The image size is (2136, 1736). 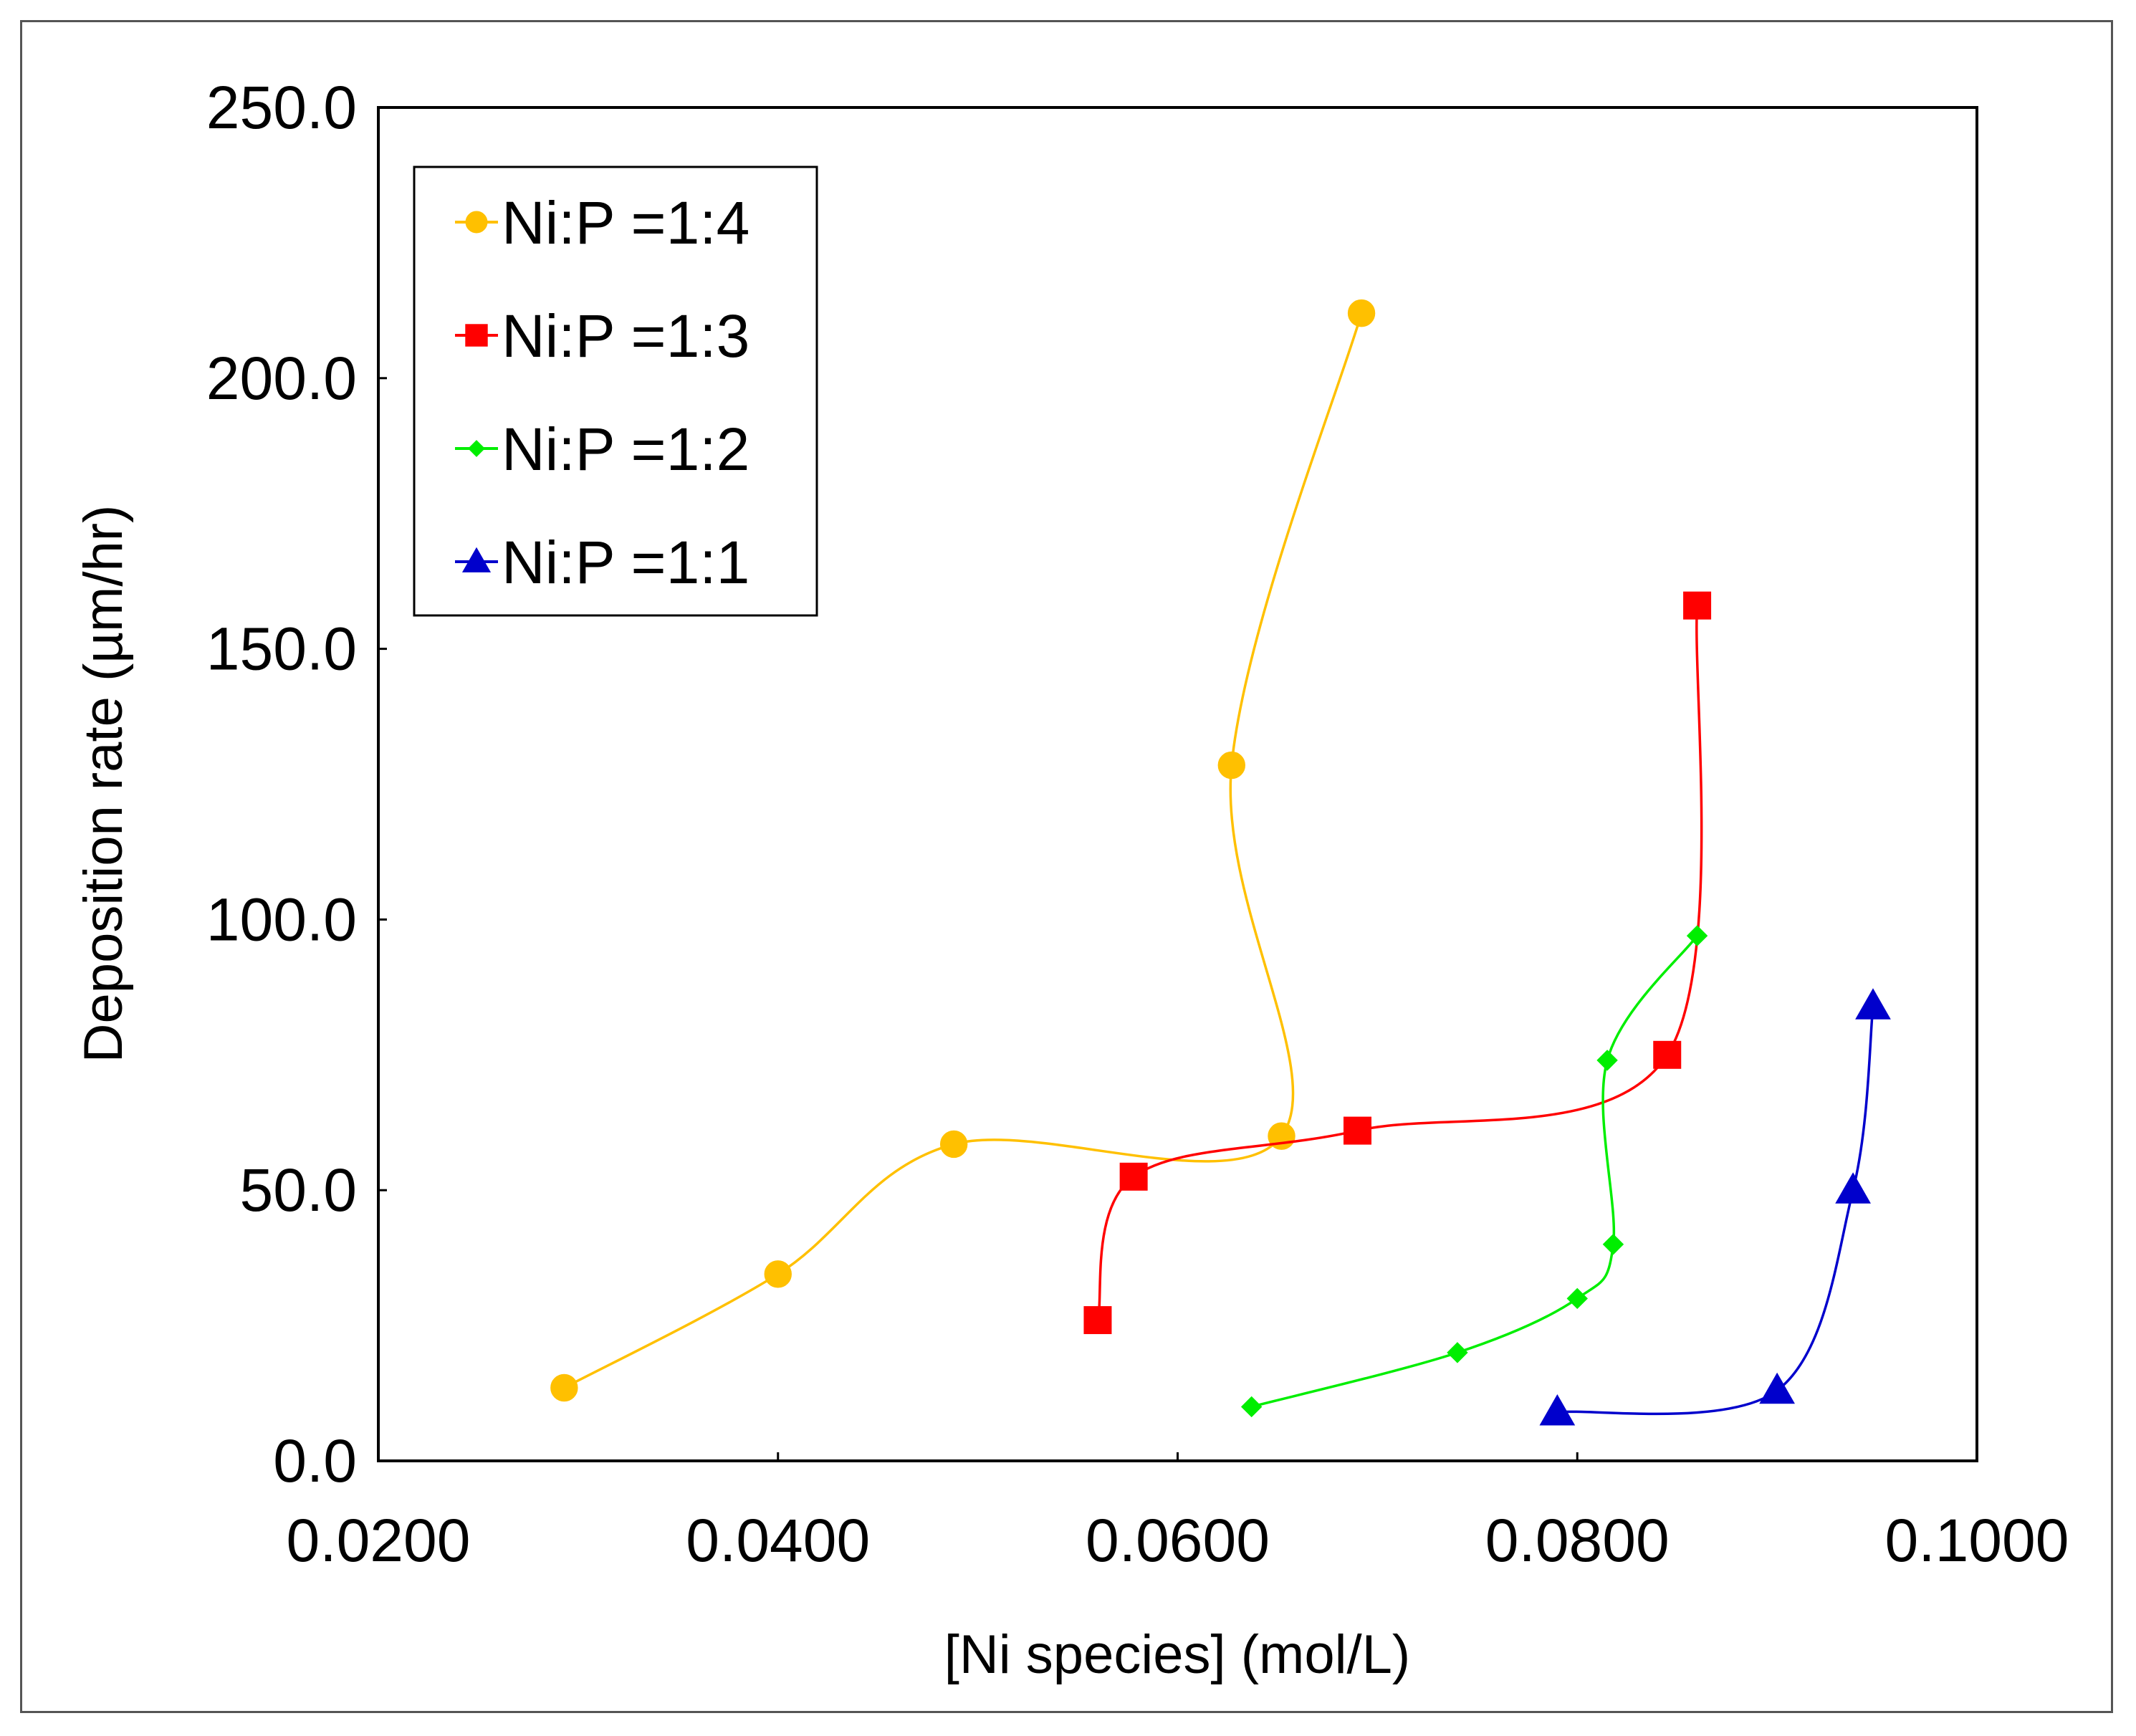 What do you see at coordinates (1177, 1654) in the screenshot?
I see `x-axis-label: [Ni species] (mol/L)` at bounding box center [1177, 1654].